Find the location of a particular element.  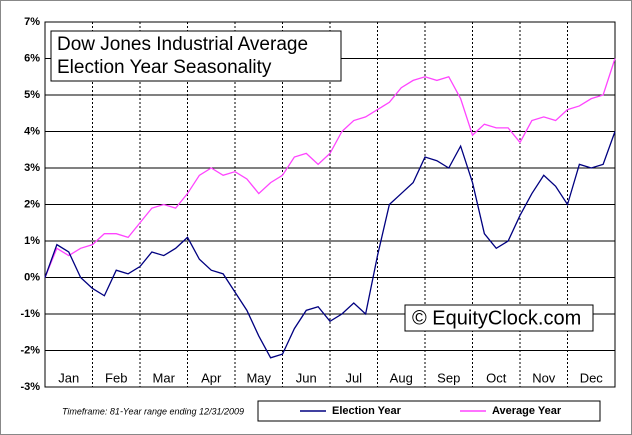

chart-title: Dow Jones Industrial Average is located at coordinates (182, 44).